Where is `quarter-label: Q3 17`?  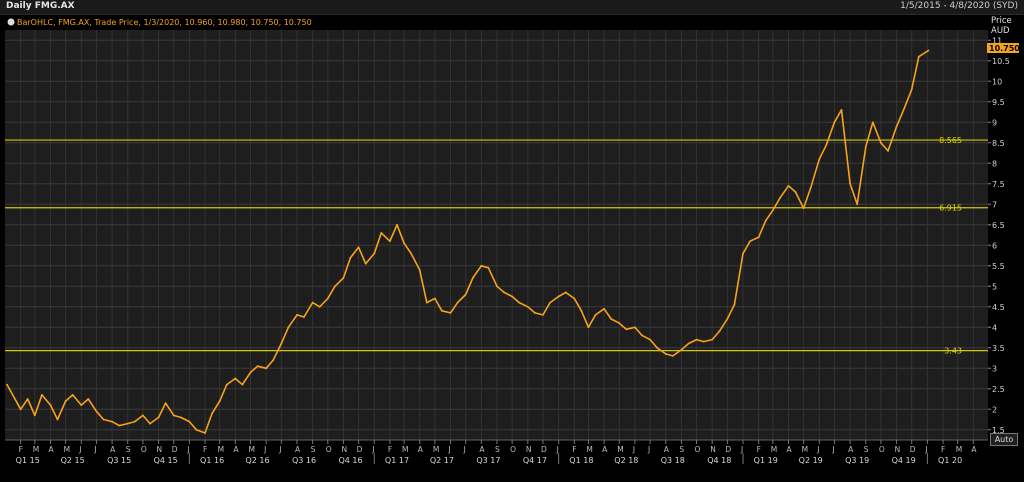
quarter-label: Q3 17 is located at coordinates (488, 460).